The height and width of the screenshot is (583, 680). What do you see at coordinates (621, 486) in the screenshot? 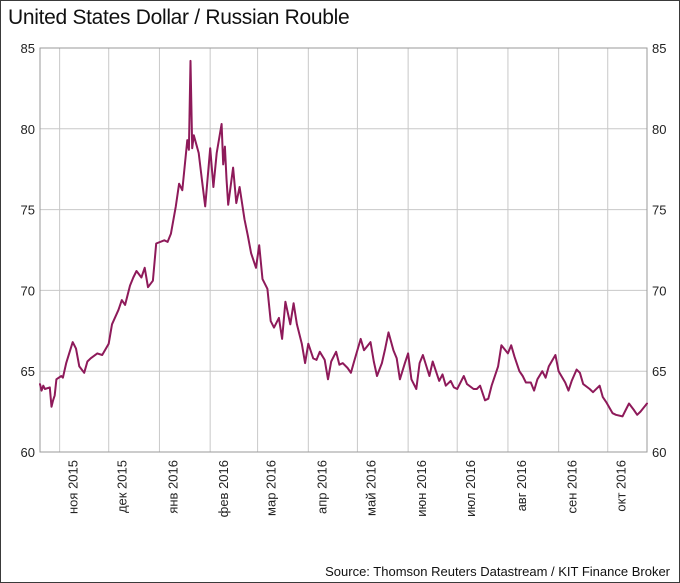
I see `x-tick-label: окт 2016` at bounding box center [621, 486].